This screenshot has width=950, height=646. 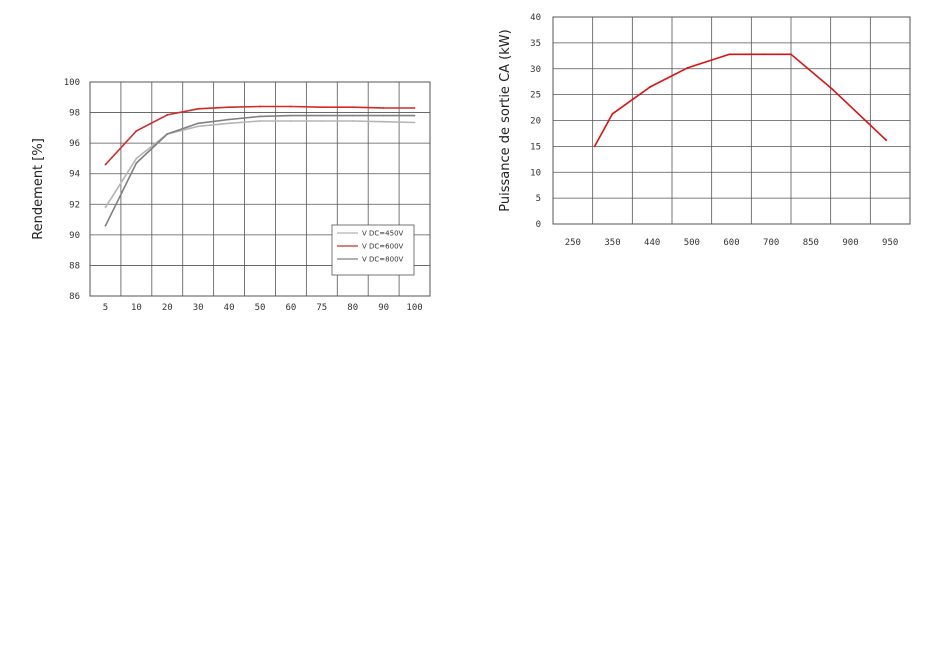 What do you see at coordinates (74, 144) in the screenshot?
I see `y-tick-label: 96` at bounding box center [74, 144].